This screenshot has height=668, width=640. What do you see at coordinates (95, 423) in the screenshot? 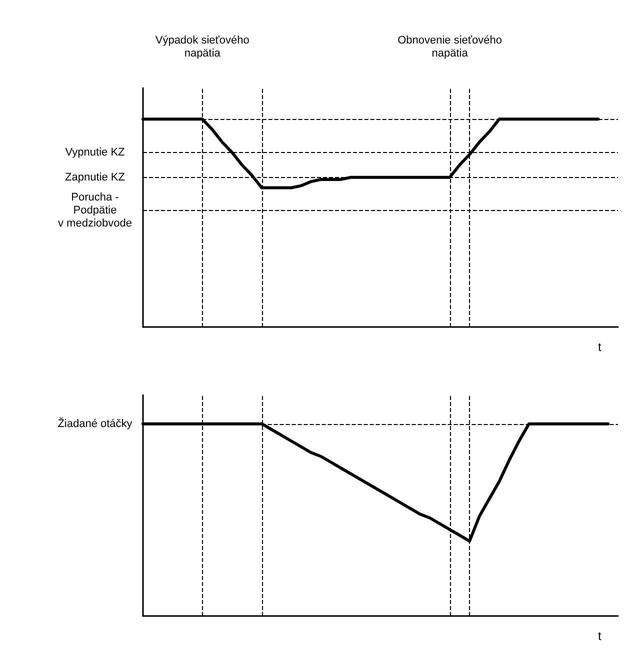
I see `text: Žiadané otáčky` at bounding box center [95, 423].